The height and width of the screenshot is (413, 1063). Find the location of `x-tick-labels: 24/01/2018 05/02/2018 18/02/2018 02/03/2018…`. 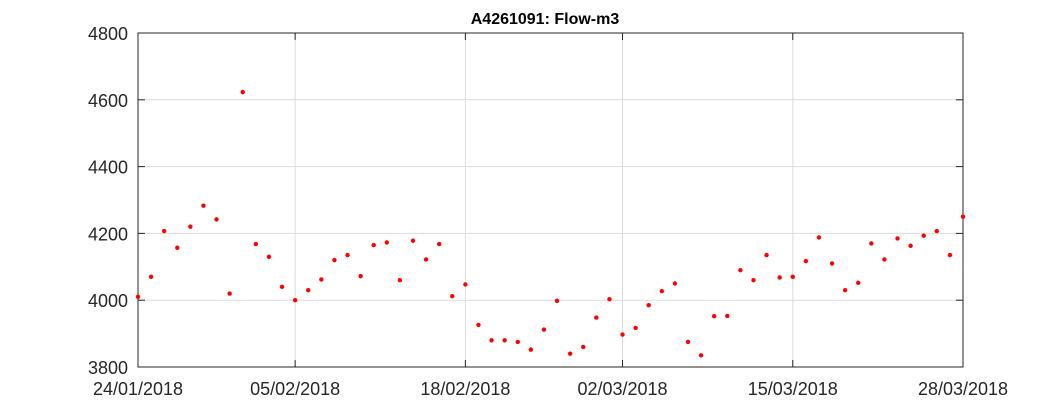

x-tick-labels: 24/01/2018 05/02/2018 18/02/2018 02/03/2018… is located at coordinates (550, 389).